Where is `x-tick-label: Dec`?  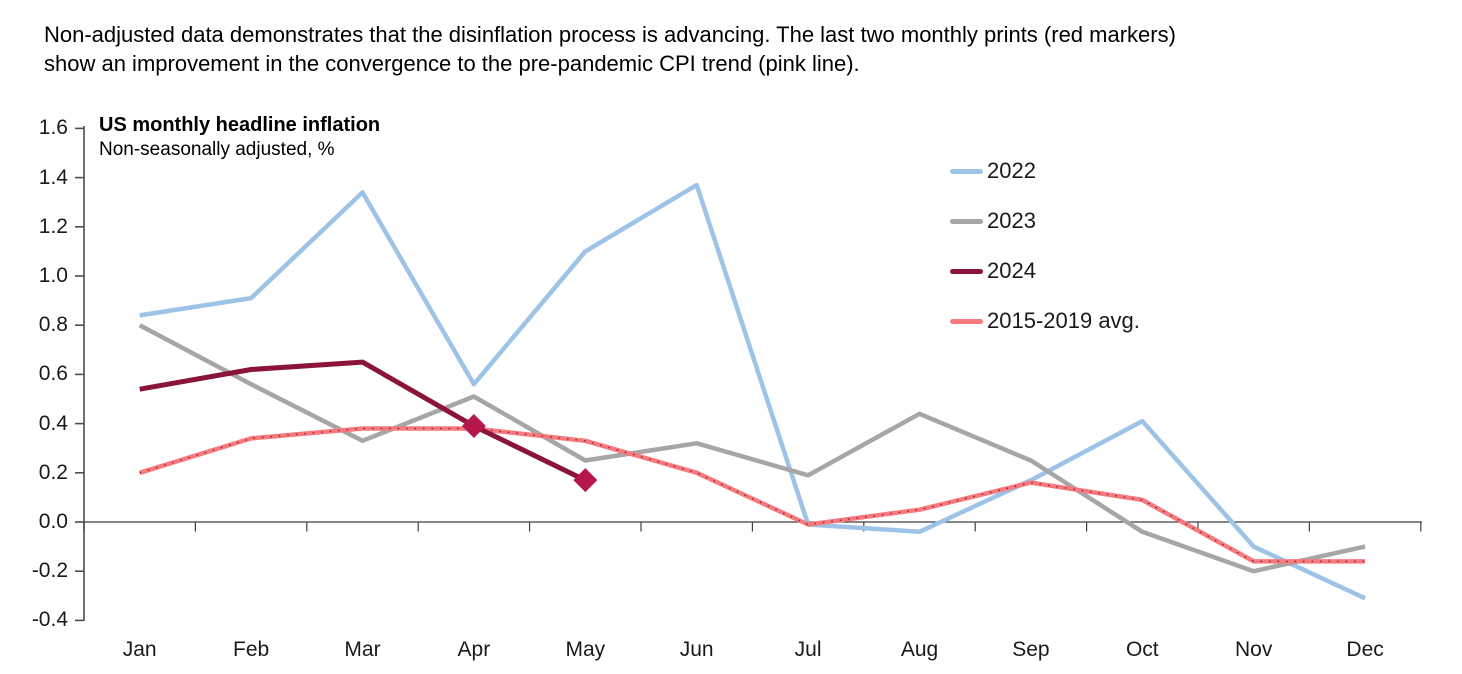
x-tick-label: Dec is located at coordinates (1365, 649).